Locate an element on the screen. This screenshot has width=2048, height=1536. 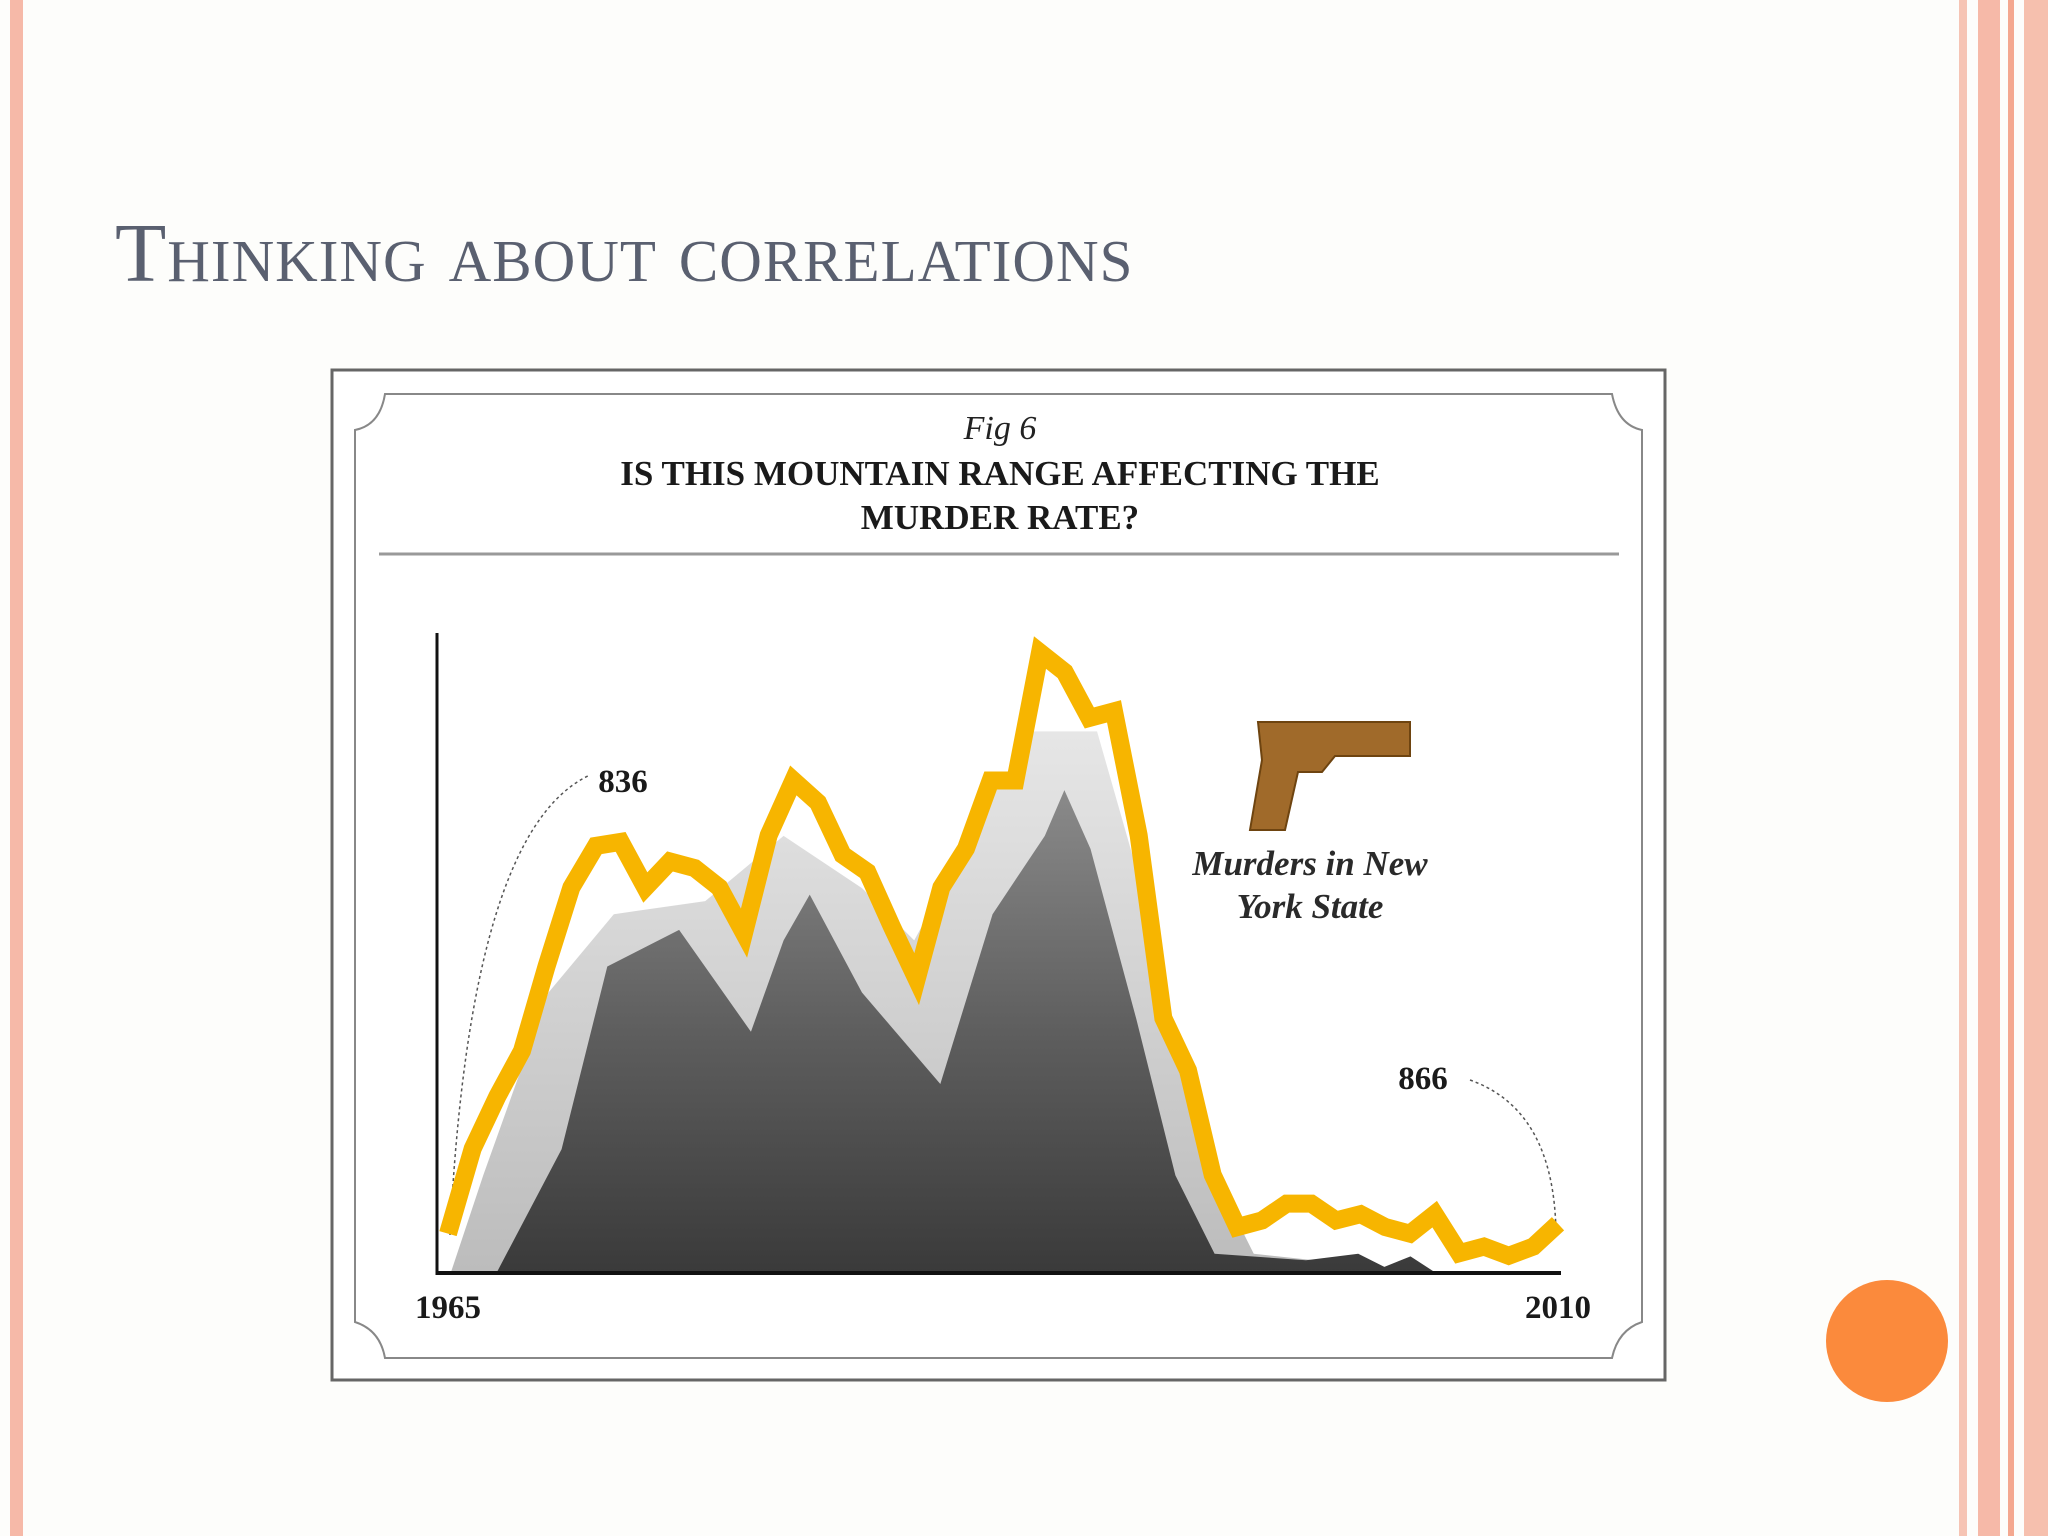
left-border is located at coordinates (16, 768).